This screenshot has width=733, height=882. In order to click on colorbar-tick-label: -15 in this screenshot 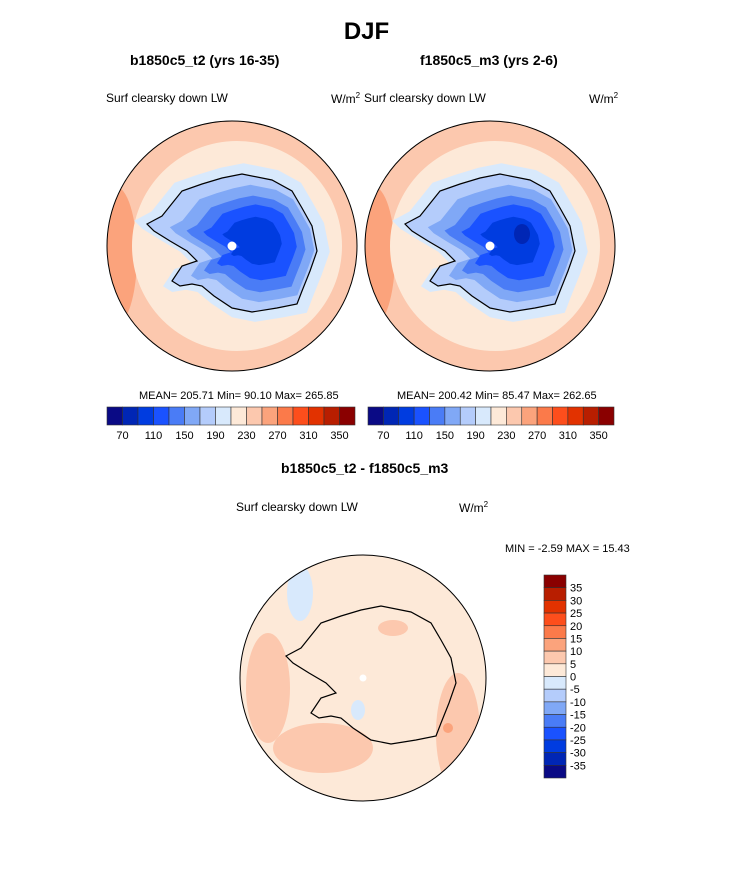, I will do `click(578, 716)`.